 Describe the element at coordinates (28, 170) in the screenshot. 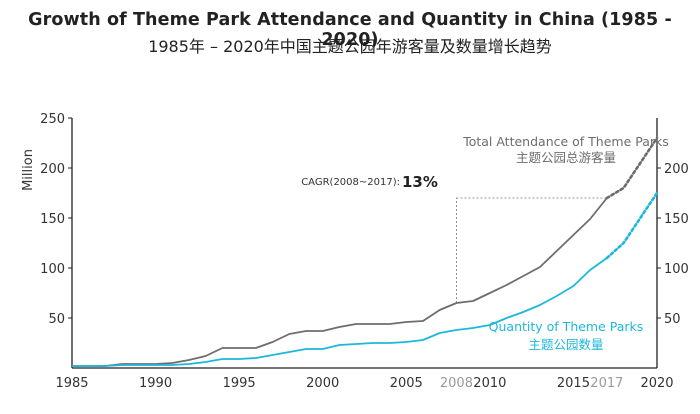

I see `y-axis-label: Million` at that location.